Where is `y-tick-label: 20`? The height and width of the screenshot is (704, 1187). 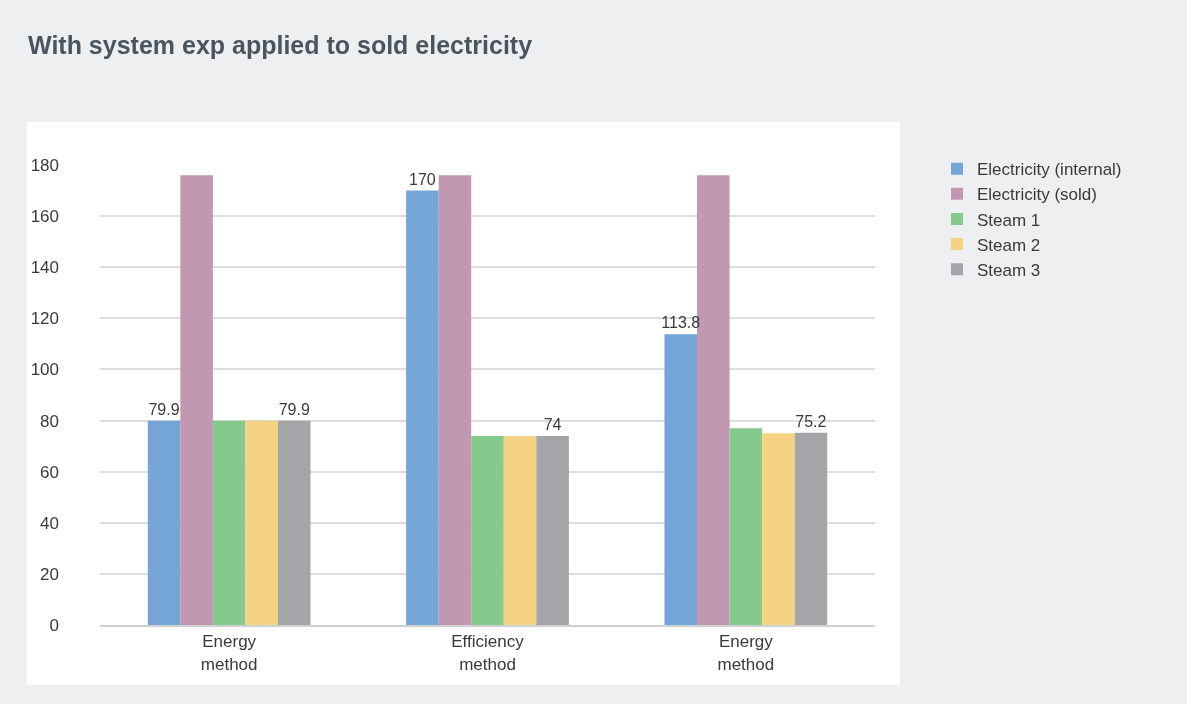
y-tick-label: 20 is located at coordinates (49, 574).